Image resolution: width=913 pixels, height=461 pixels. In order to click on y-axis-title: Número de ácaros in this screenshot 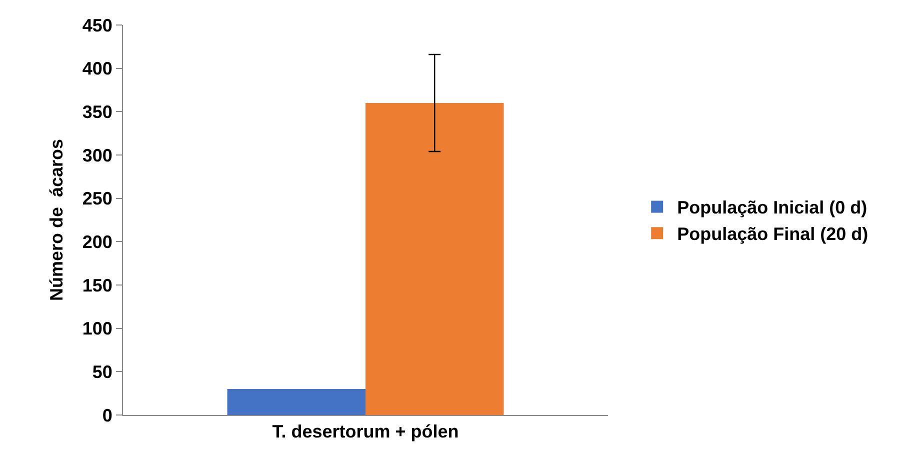, I will do `click(56, 220)`.